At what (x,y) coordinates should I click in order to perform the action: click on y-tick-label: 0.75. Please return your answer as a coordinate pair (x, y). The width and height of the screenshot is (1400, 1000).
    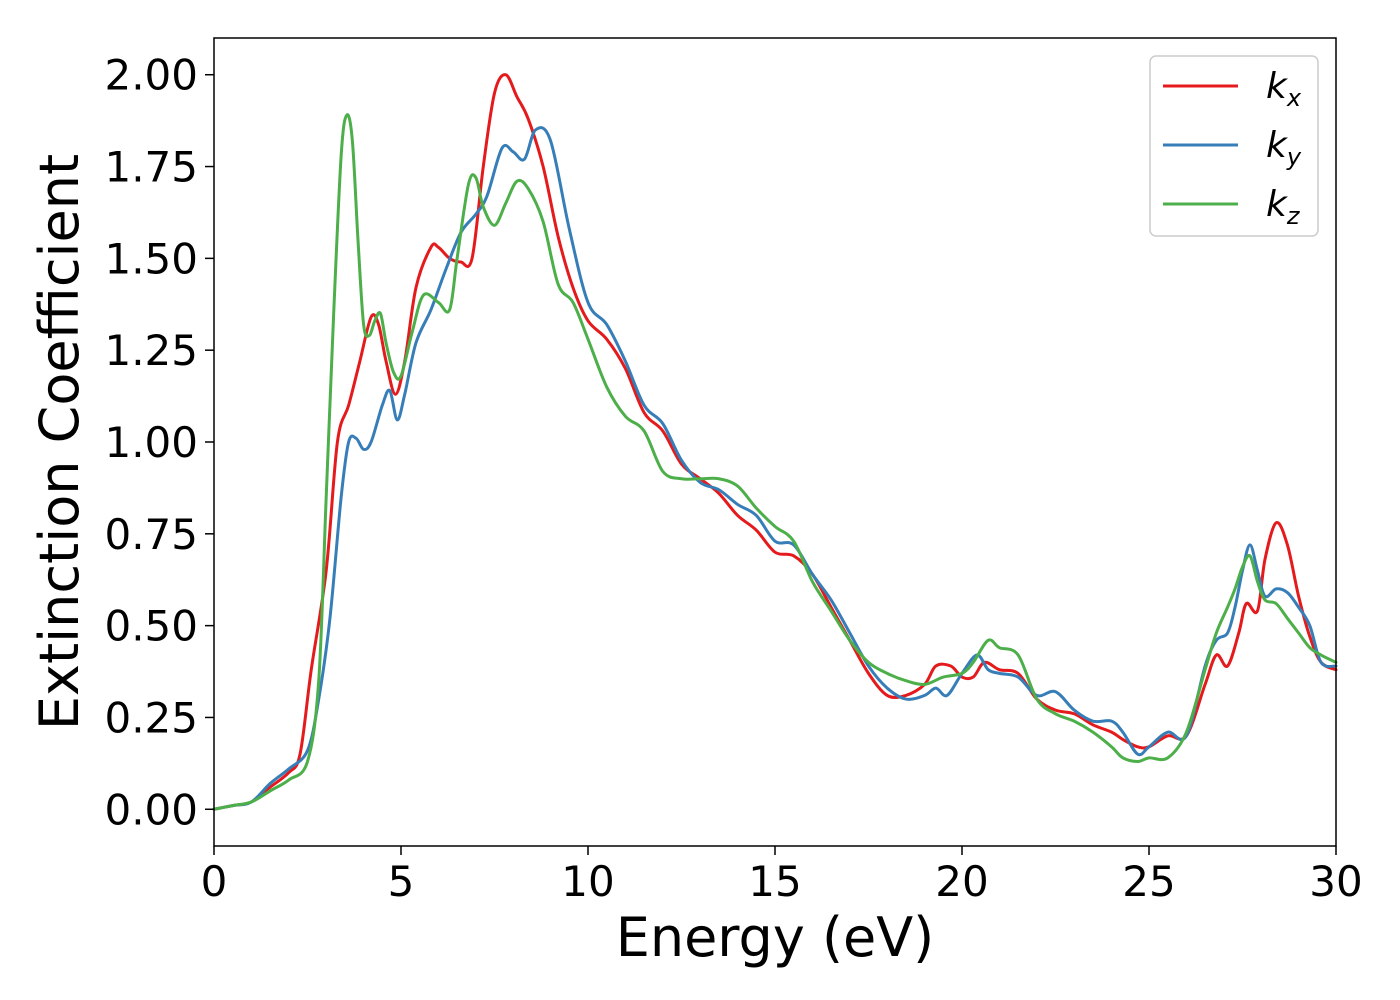
    Looking at the image, I should click on (151, 534).